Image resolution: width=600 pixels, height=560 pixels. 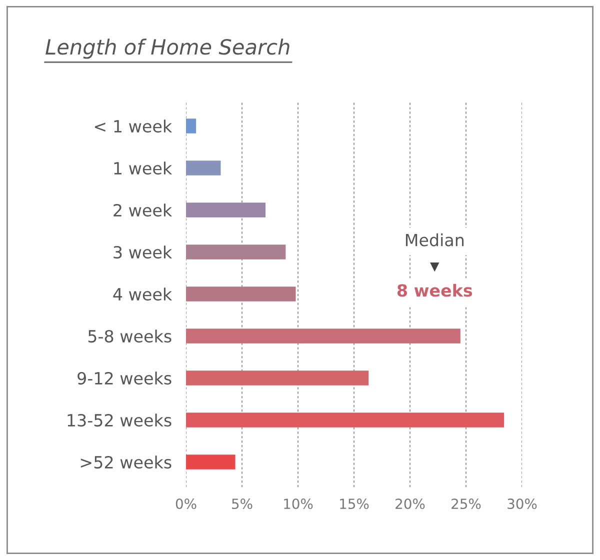 What do you see at coordinates (125, 378) in the screenshot?
I see `y-tick-label: 9-12 weeks` at bounding box center [125, 378].